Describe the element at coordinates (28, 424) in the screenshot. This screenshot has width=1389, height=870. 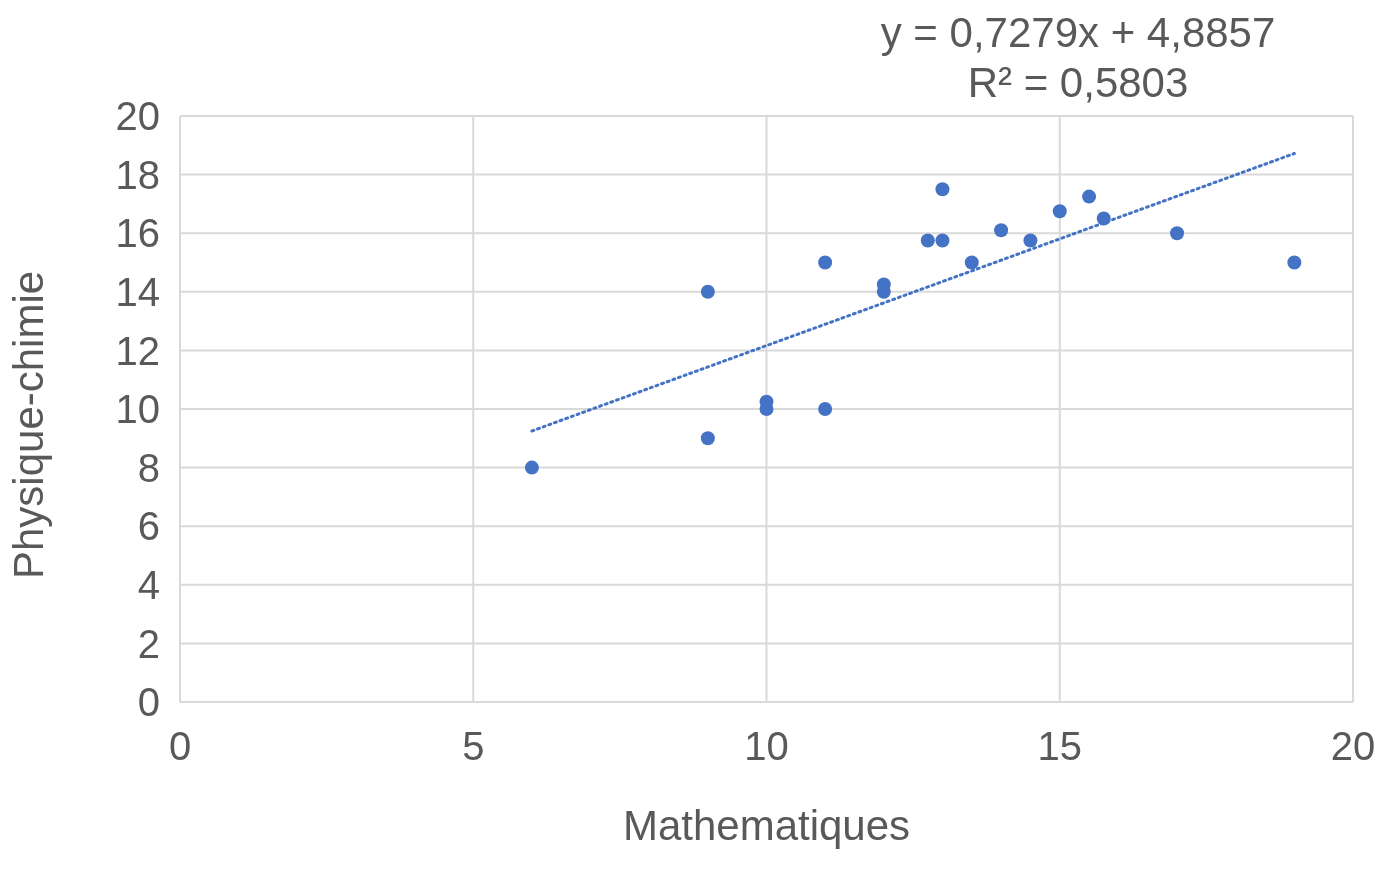
I see `y-axis-title: Physique-chimie` at that location.